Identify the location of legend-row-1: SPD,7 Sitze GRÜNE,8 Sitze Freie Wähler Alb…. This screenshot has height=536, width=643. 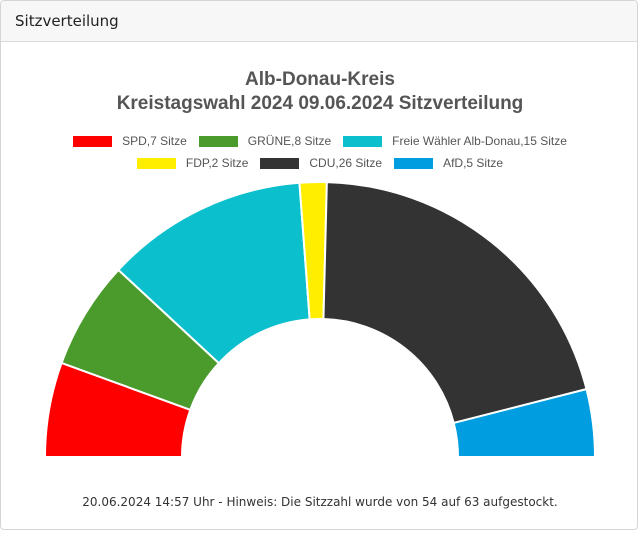
(319, 141).